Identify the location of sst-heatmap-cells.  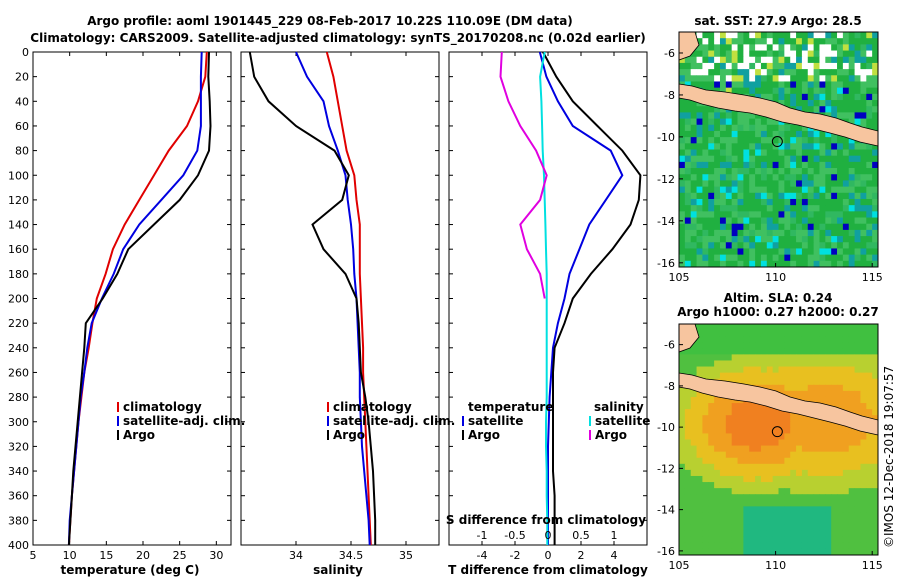
(779, 150).